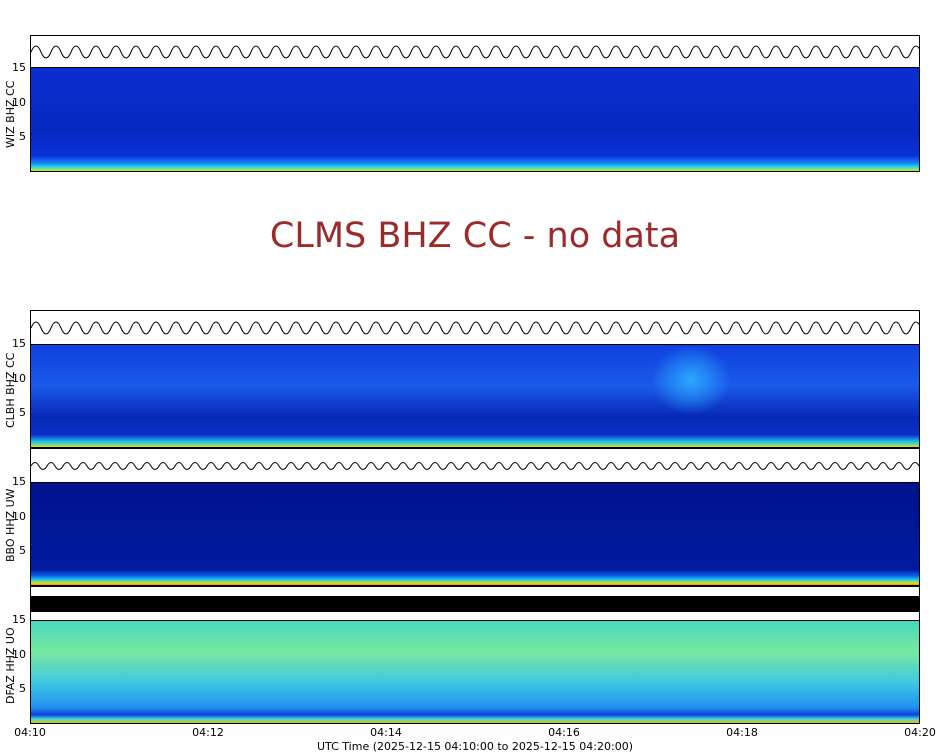 This screenshot has height=756, width=950. I want to click on spectrogram-bbo, so click(475, 534).